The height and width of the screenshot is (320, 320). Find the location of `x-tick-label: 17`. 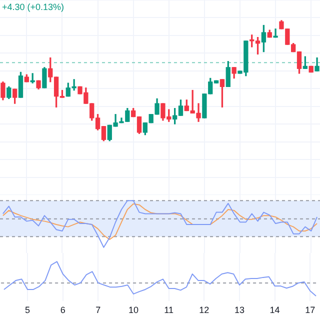

x-tick-label: 17 is located at coordinates (310, 310).